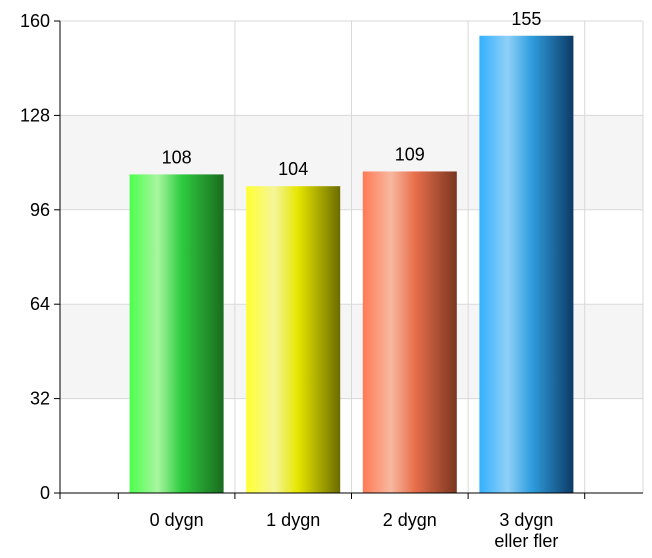 The height and width of the screenshot is (558, 652). Describe the element at coordinates (410, 520) in the screenshot. I see `x-tick-label: 2 dygn` at that location.